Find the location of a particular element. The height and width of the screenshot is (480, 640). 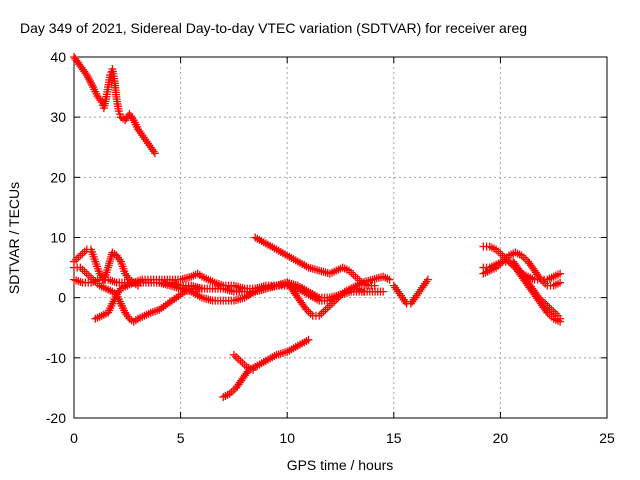

x-axis-label: GPS time / hours is located at coordinates (340, 465).